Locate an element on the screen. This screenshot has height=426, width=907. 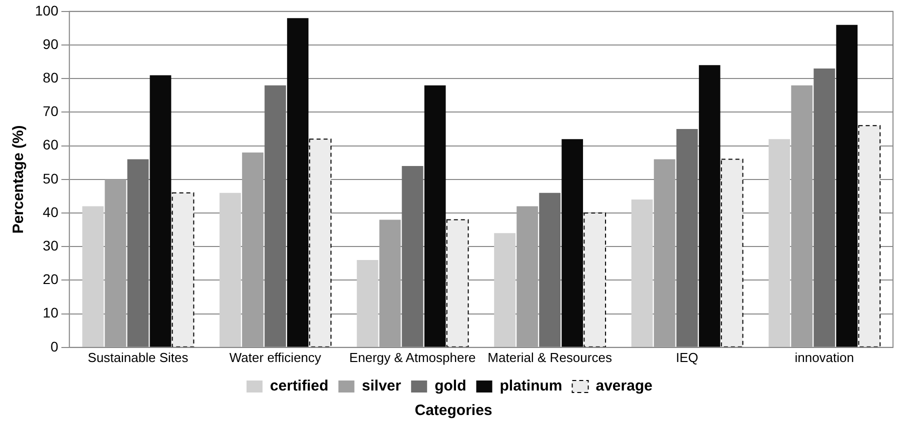
y-tick-label: 0 is located at coordinates (54, 346).